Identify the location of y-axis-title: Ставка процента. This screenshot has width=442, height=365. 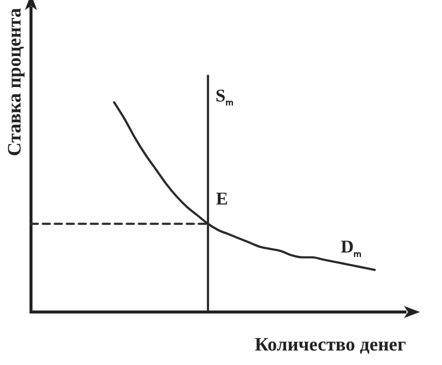
(15, 82).